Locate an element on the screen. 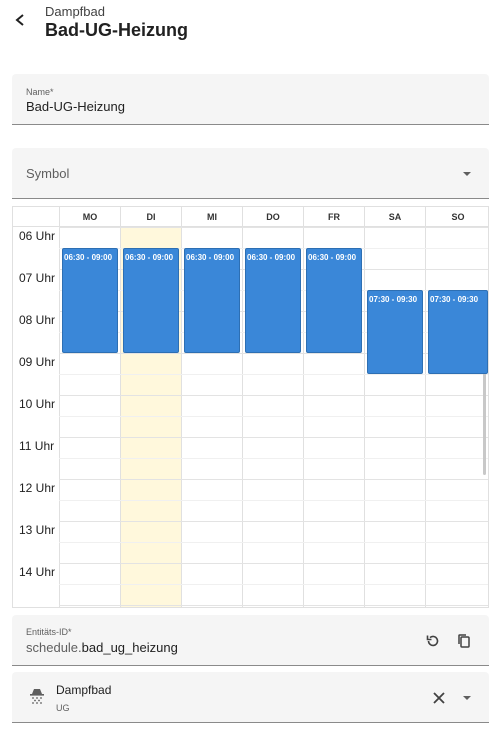  hour-label: 06 Uhr is located at coordinates (37, 236).